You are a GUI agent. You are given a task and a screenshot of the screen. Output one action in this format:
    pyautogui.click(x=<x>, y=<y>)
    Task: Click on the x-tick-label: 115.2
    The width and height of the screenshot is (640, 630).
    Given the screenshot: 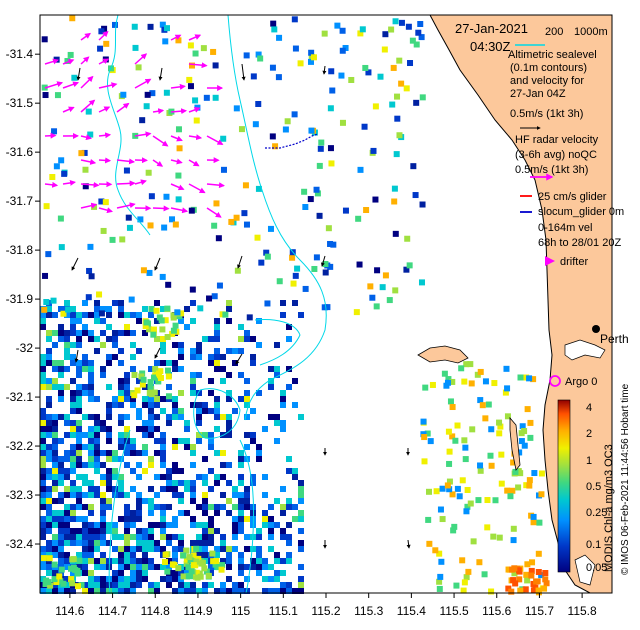 What is the action you would take?
    pyautogui.click(x=325, y=611)
    